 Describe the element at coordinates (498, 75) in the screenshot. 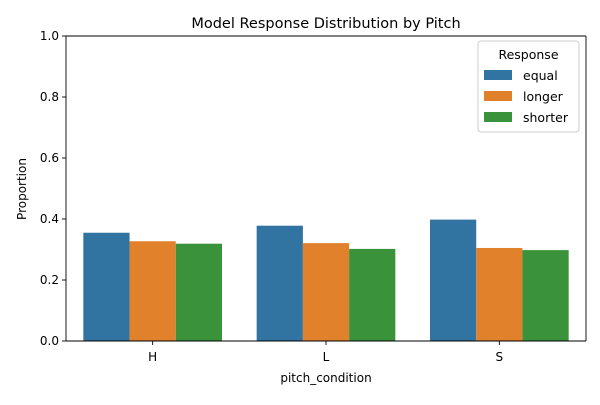

I see `legend-swatch-equal` at that location.